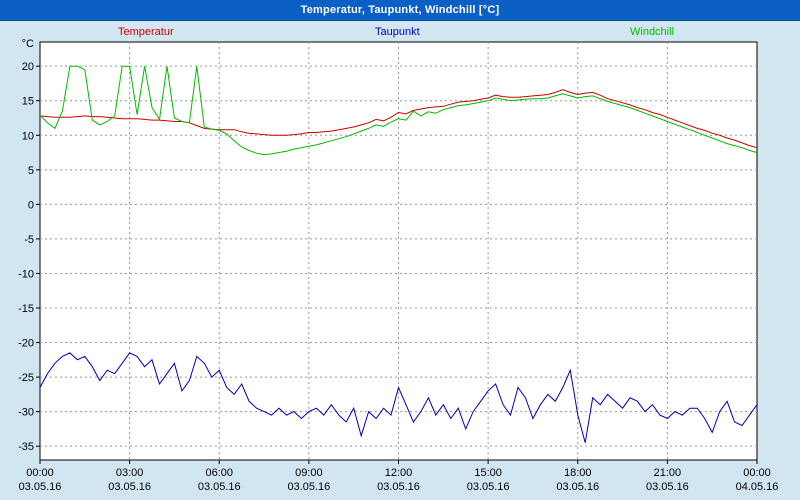 This screenshot has width=800, height=500. What do you see at coordinates (309, 473) in the screenshot?
I see `x-tick-time-label: 09:00` at bounding box center [309, 473].